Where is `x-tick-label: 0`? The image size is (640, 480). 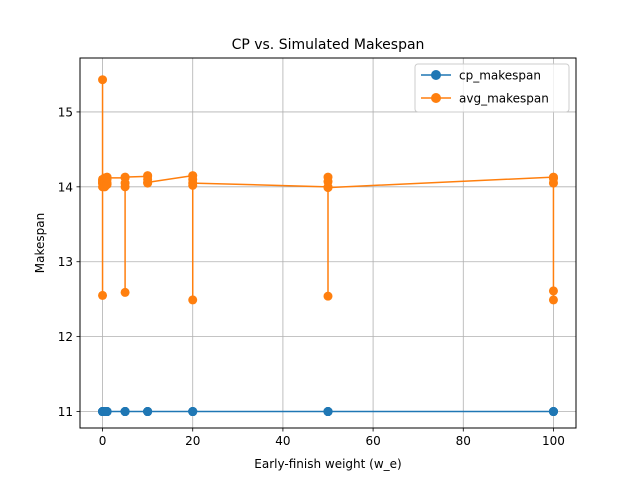
x-tick-label: 0 is located at coordinates (103, 441).